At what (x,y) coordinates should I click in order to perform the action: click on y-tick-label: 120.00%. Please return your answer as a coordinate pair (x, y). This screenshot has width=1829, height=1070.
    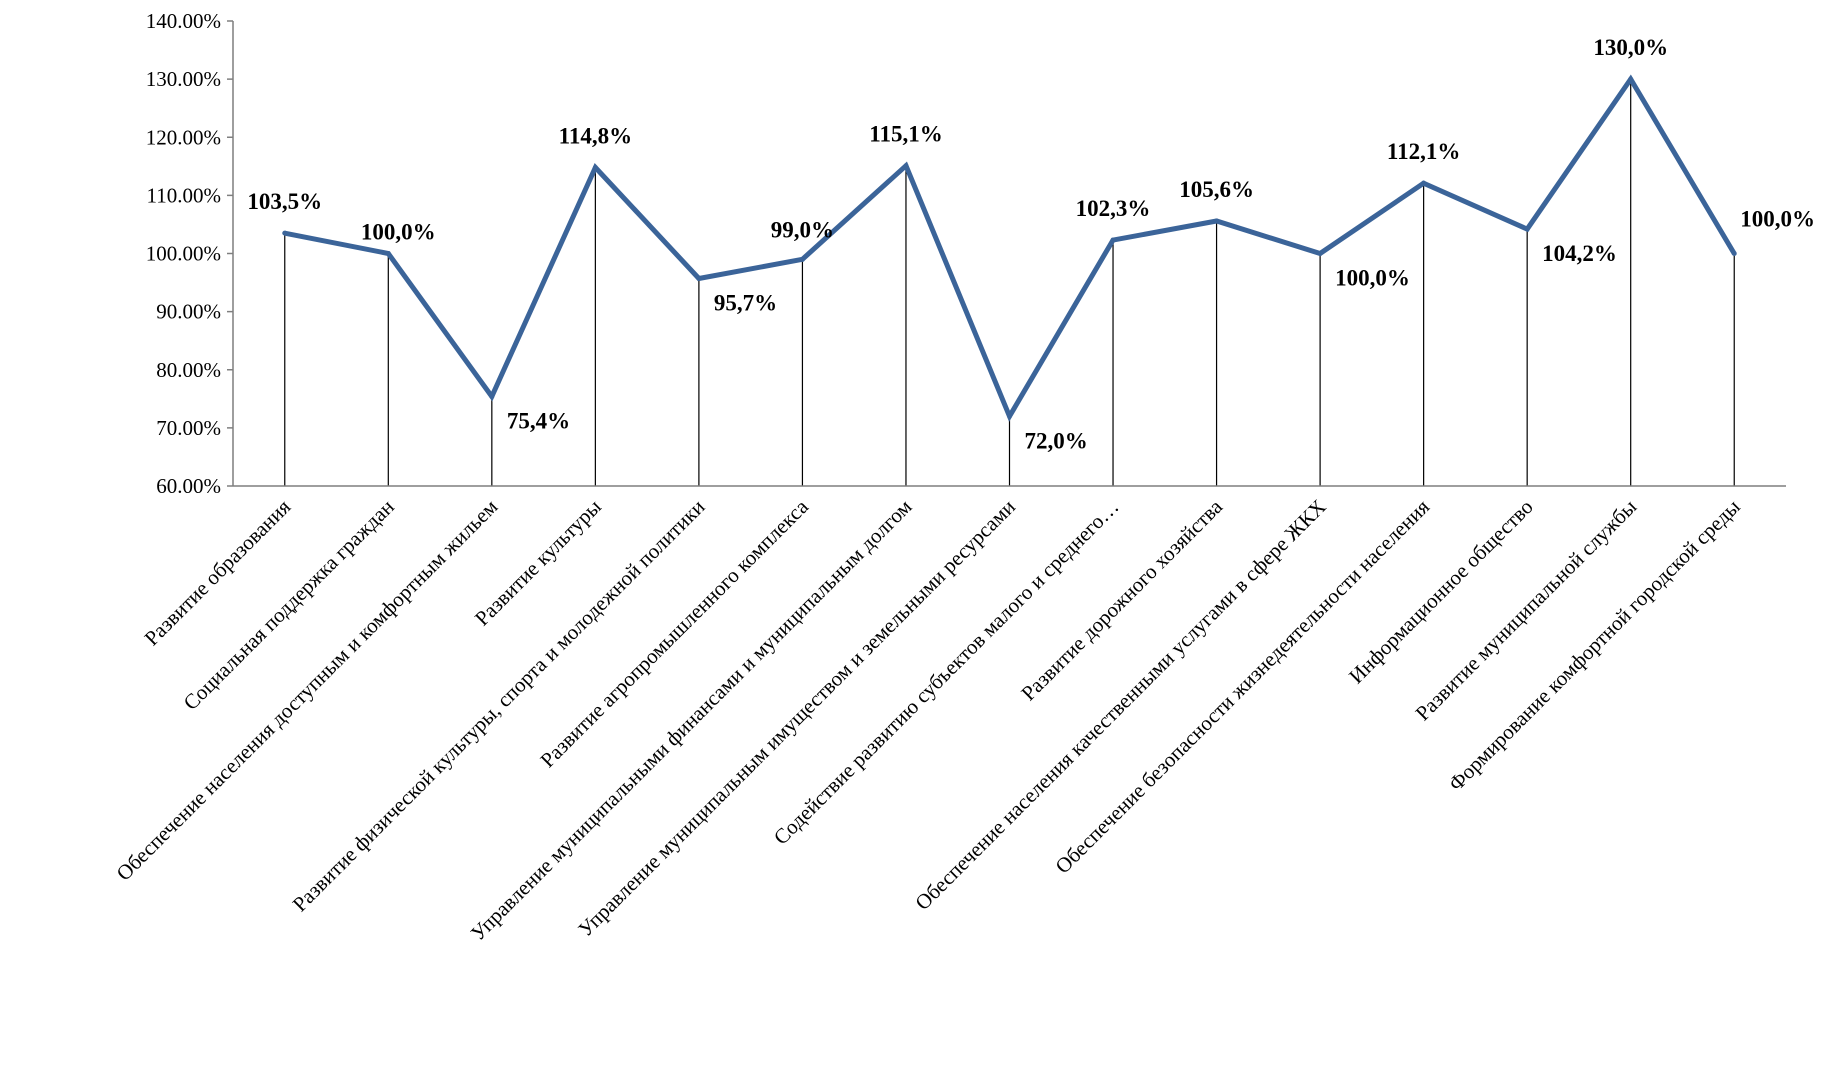
    Looking at the image, I should click on (183, 137).